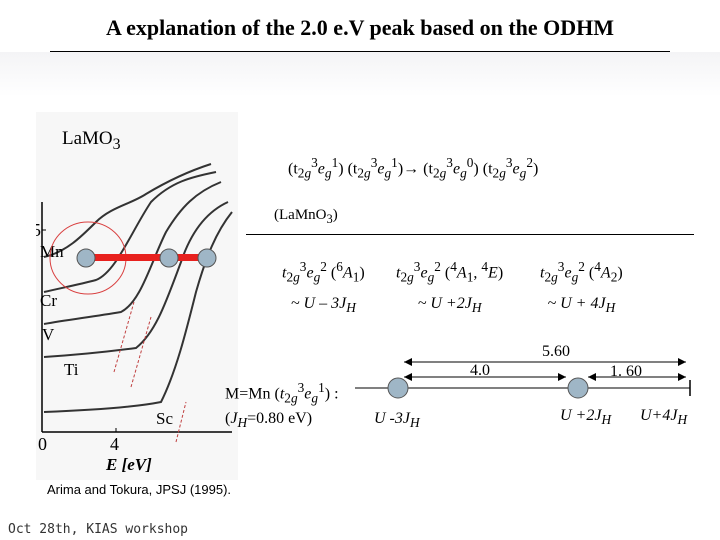 The width and height of the screenshot is (720, 540). I want to click on curve-label-mn: Mn, so click(52, 251).